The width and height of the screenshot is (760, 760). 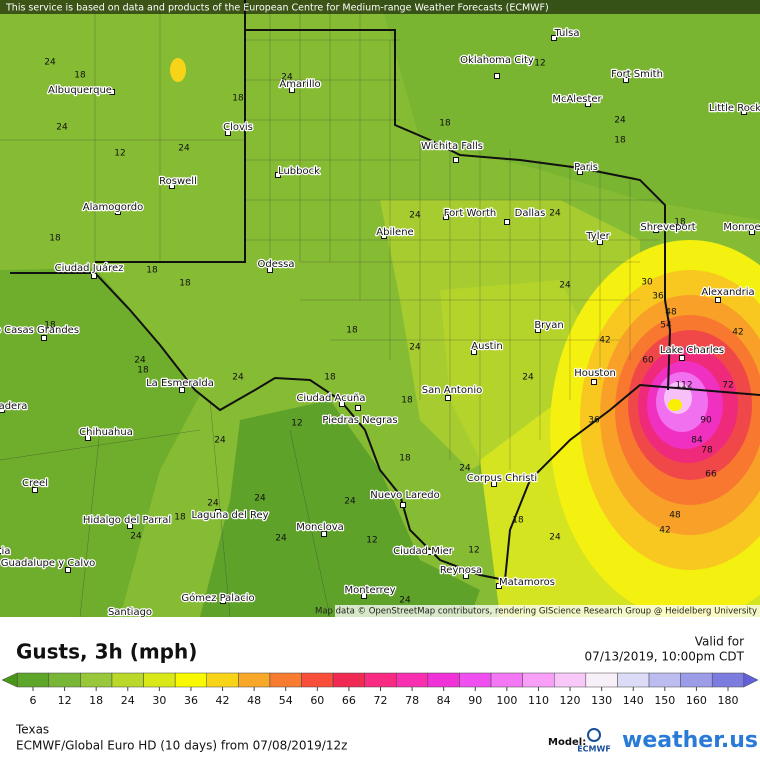 What do you see at coordinates (106, 652) in the screenshot?
I see `legend-title: Gusts, 3h (mph)` at bounding box center [106, 652].